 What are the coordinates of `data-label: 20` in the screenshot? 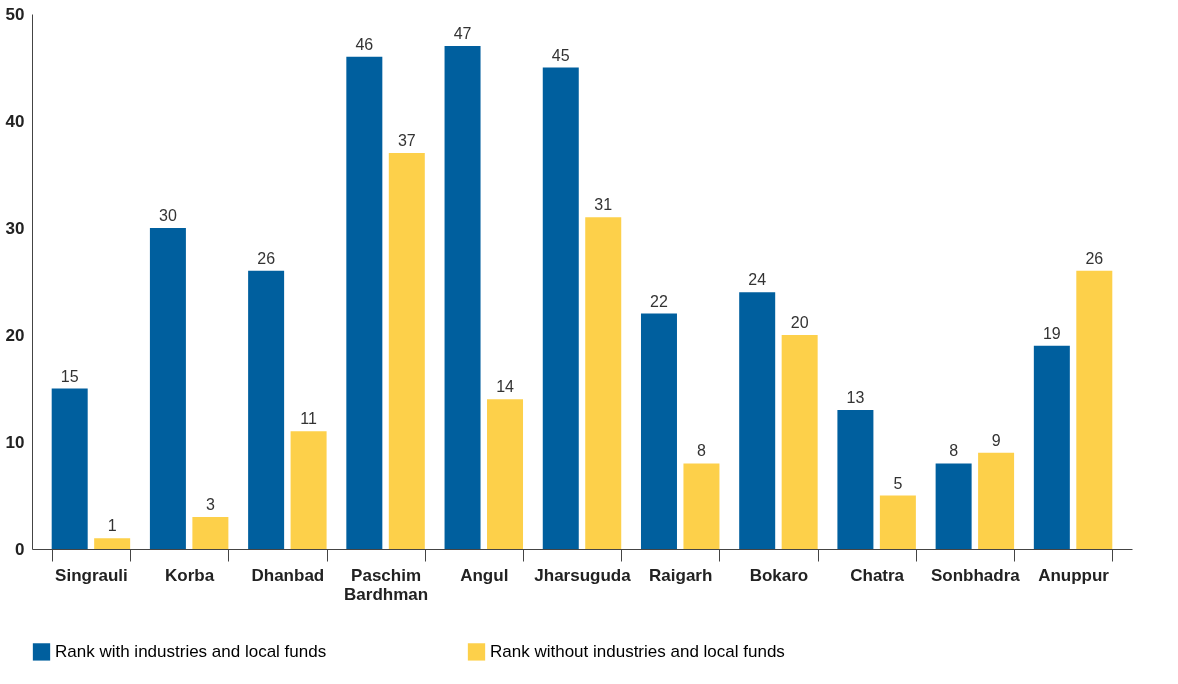 It's located at (799, 322).